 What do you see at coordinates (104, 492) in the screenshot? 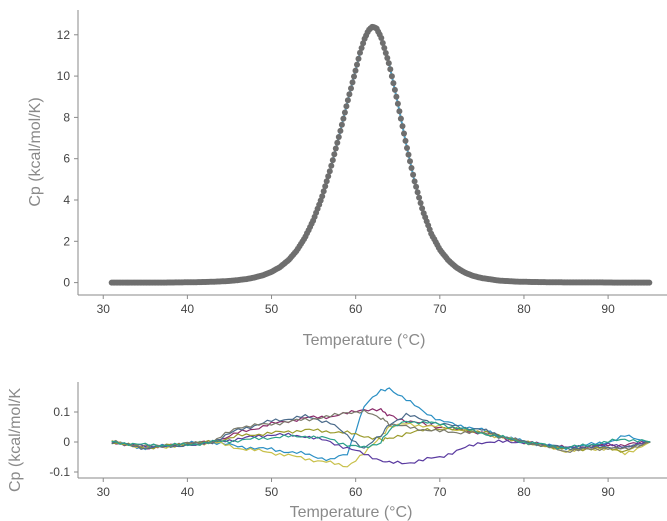
I see `bottom-x-tick-label: 30` at bounding box center [104, 492].